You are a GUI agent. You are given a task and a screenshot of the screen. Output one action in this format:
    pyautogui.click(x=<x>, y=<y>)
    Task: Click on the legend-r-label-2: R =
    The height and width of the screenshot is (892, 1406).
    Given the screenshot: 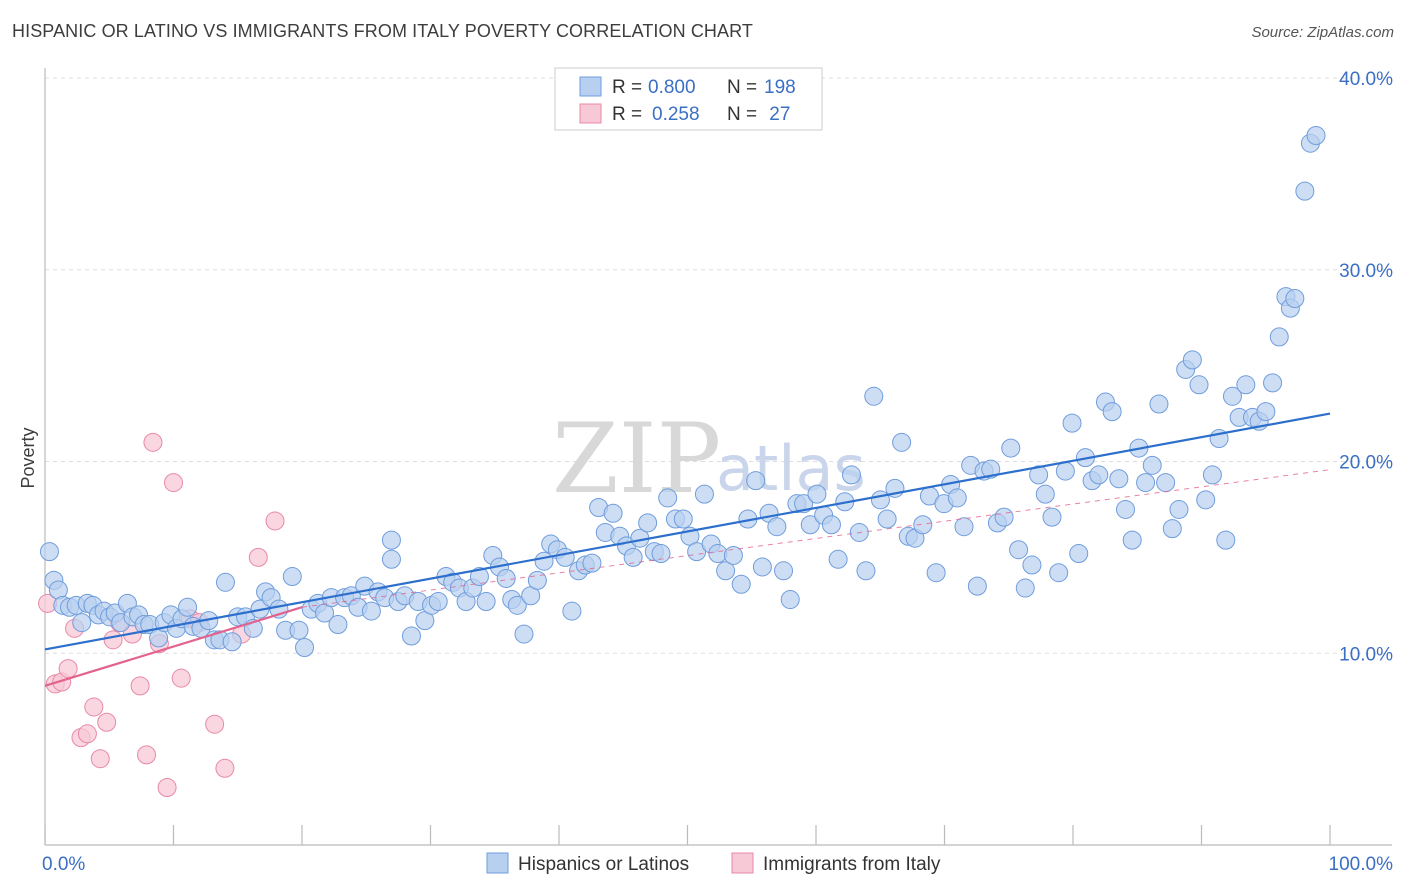 What is the action you would take?
    pyautogui.click(x=627, y=114)
    